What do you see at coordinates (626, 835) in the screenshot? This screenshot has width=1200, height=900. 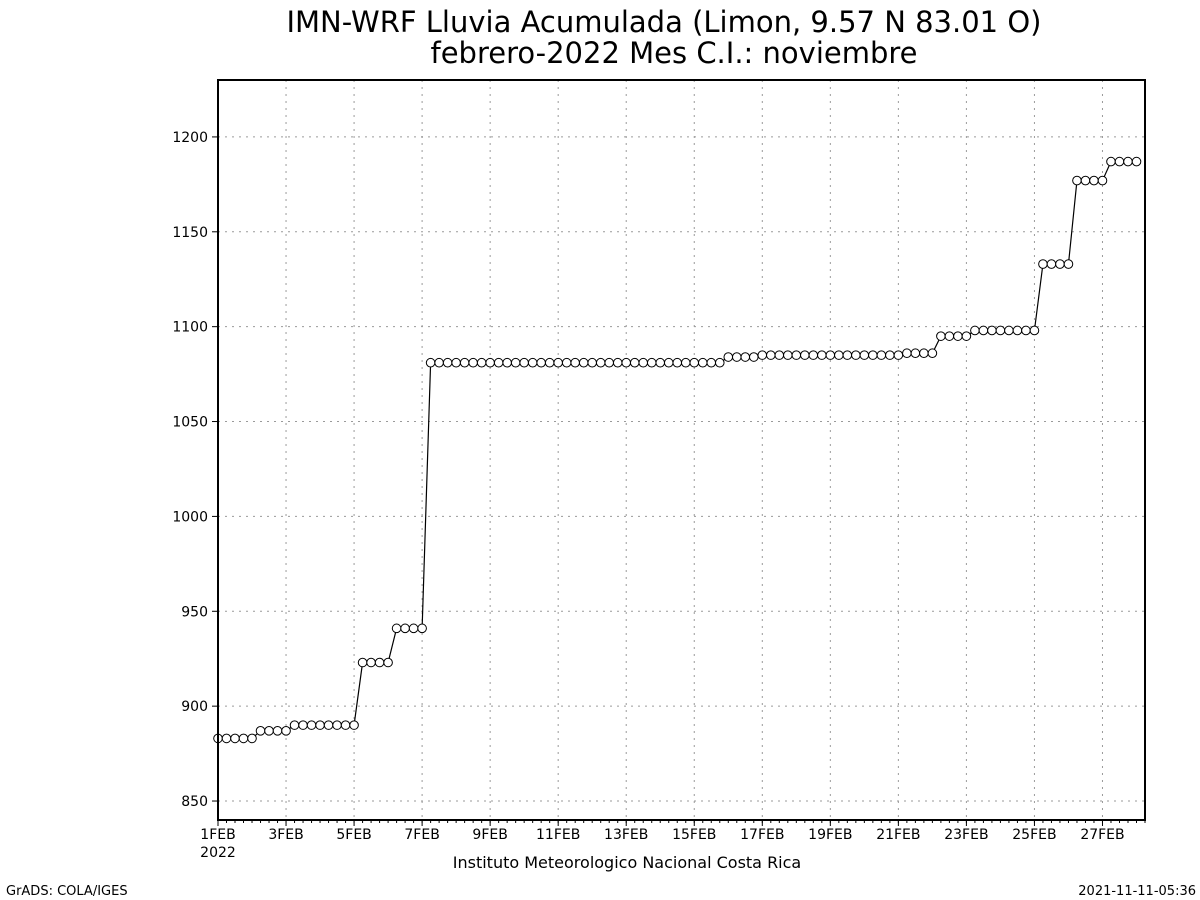 I see `x-tick-label: 13FEB` at bounding box center [626, 835].